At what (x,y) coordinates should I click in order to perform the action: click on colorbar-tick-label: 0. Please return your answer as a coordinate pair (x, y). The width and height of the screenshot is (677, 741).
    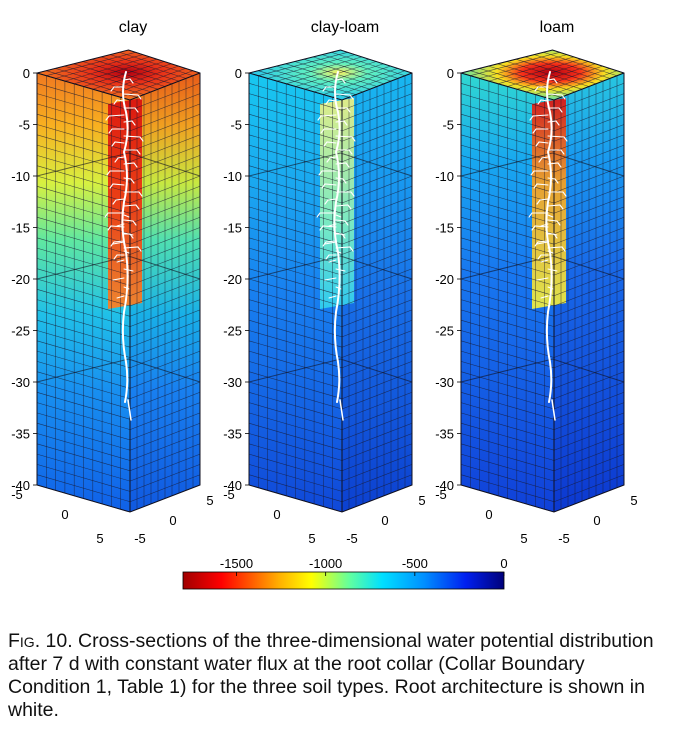
    Looking at the image, I should click on (503, 563).